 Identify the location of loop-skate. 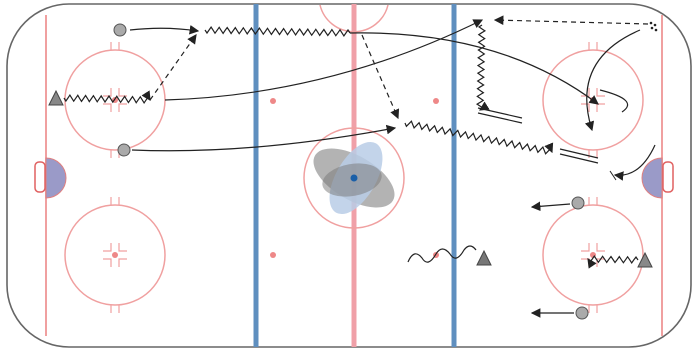
(442, 254).